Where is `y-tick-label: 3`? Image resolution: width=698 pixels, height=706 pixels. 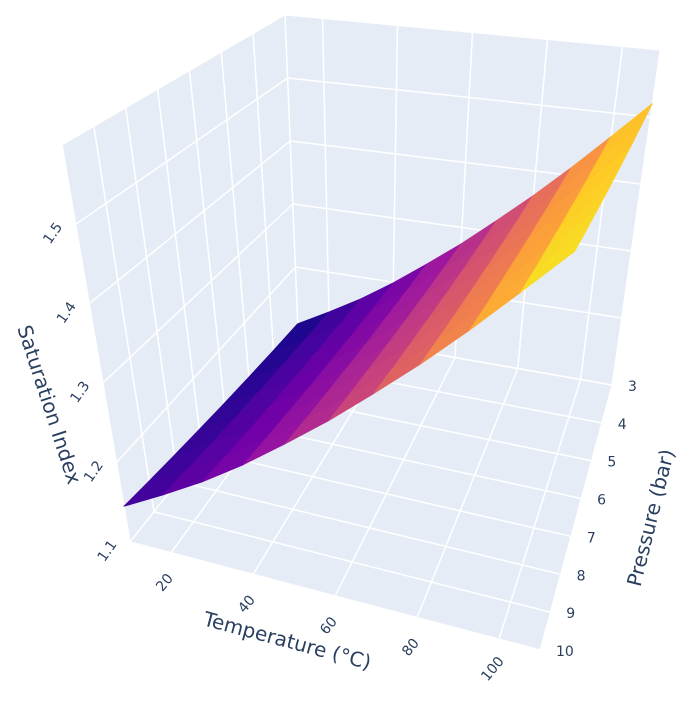 y-tick-label: 3 is located at coordinates (632, 387).